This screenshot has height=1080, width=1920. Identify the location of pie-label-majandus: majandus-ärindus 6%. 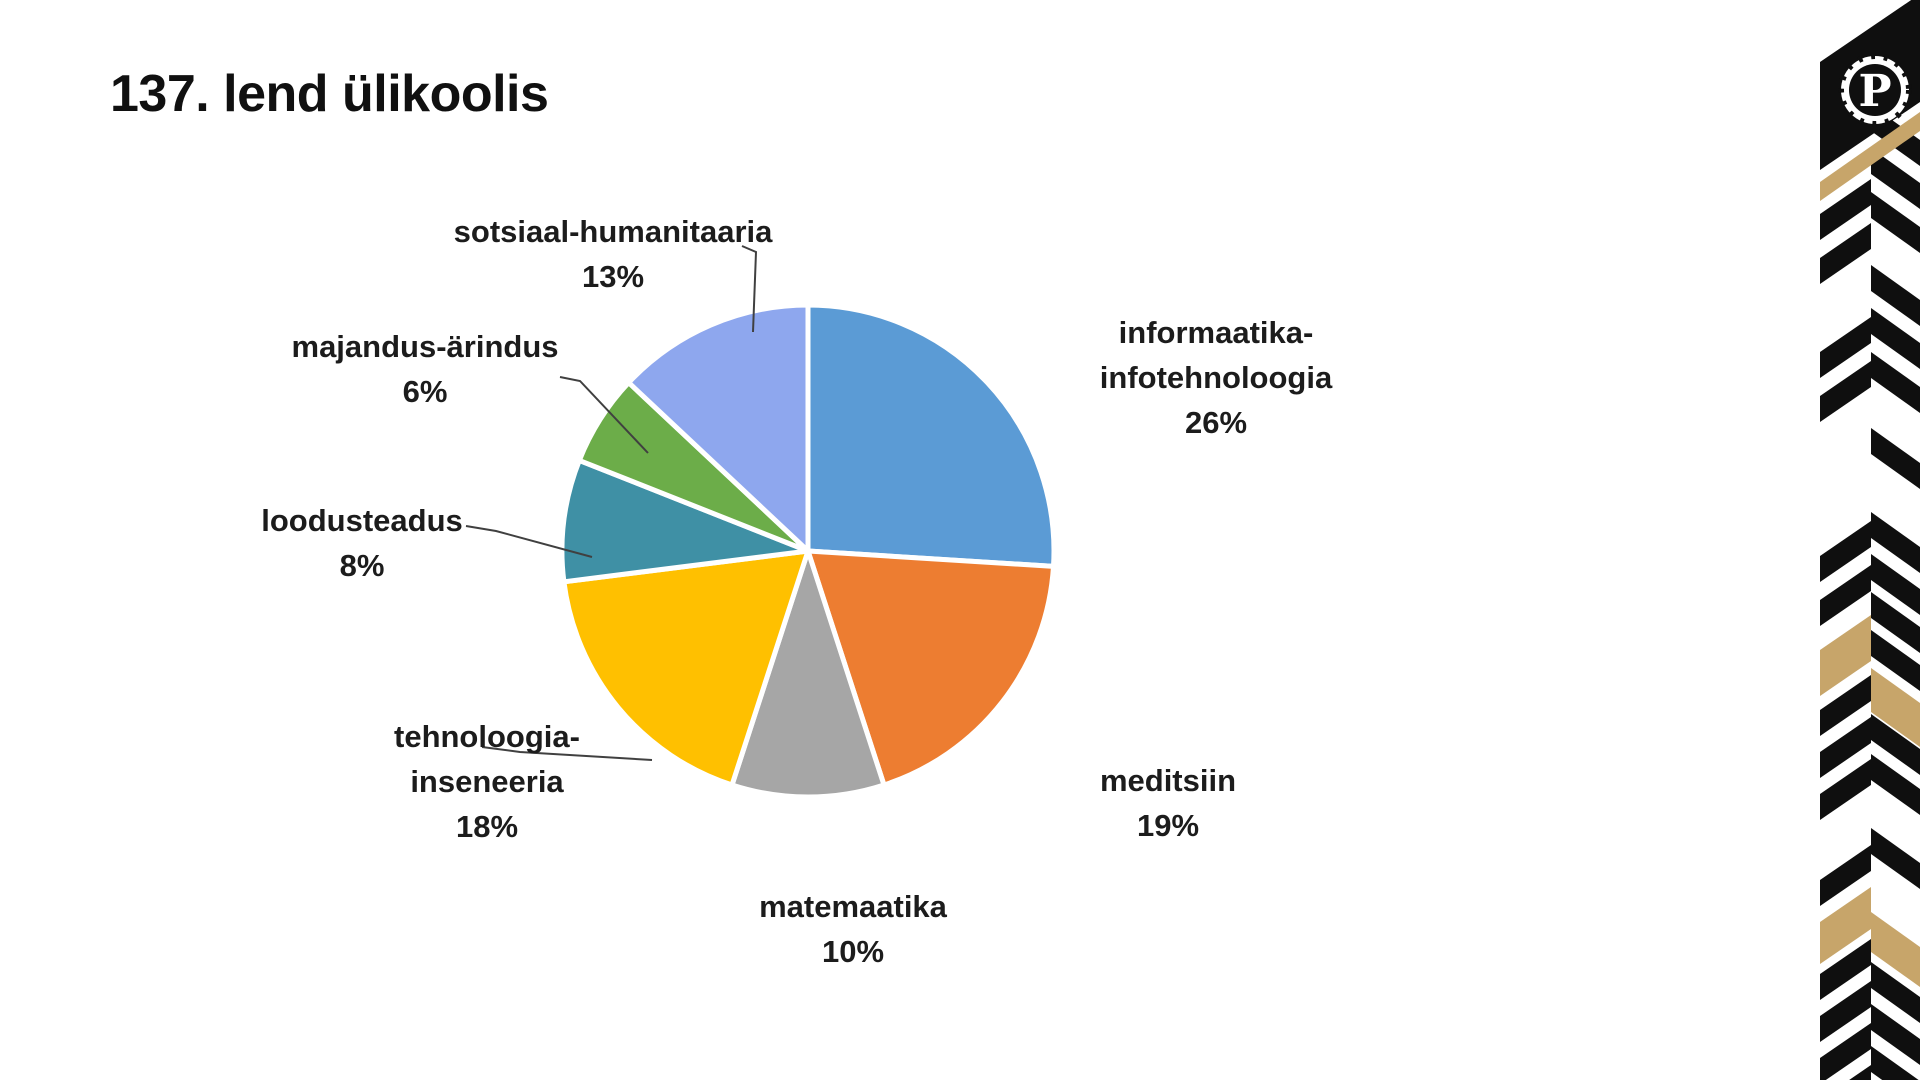
(425, 369).